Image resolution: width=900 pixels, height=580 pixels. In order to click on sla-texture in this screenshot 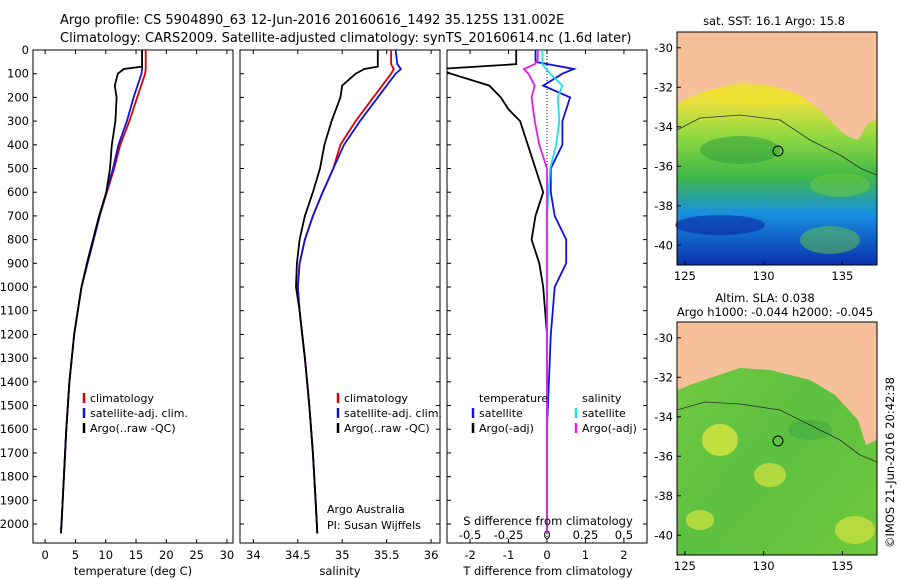, I will do `click(780, 482)`.